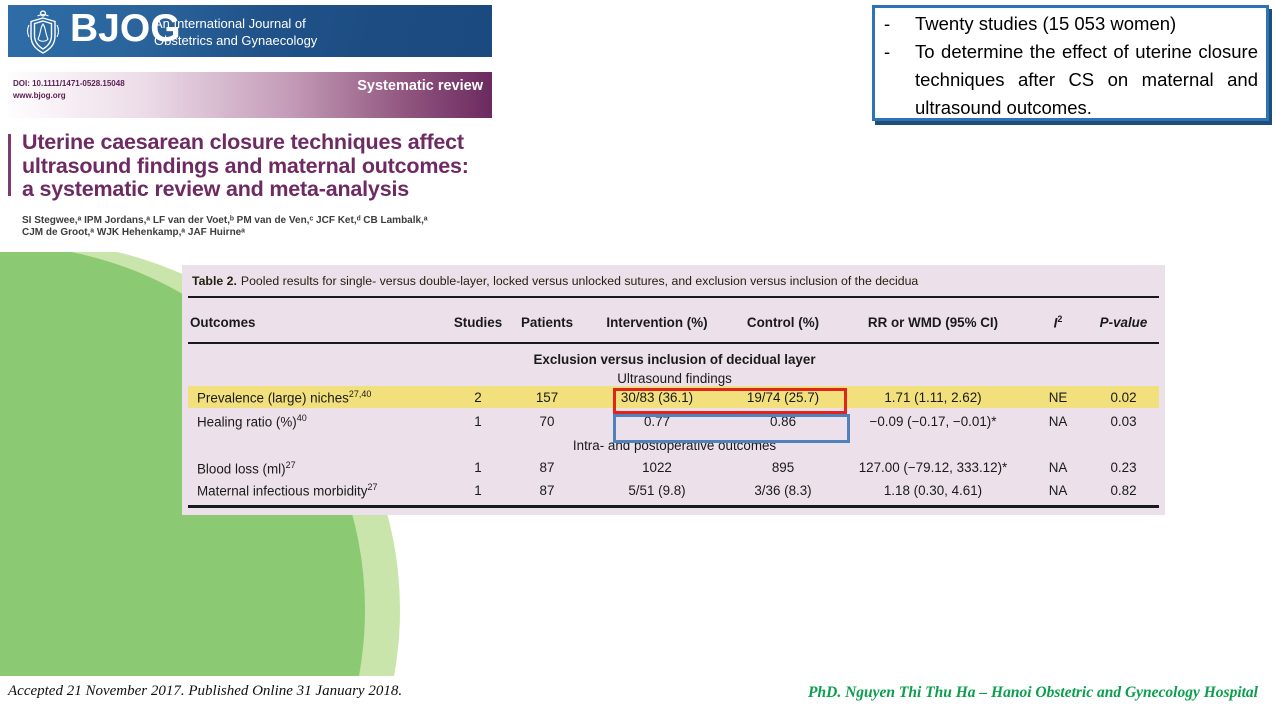  Describe the element at coordinates (301, 418) in the screenshot. I see `outcome-ref: 40` at that location.